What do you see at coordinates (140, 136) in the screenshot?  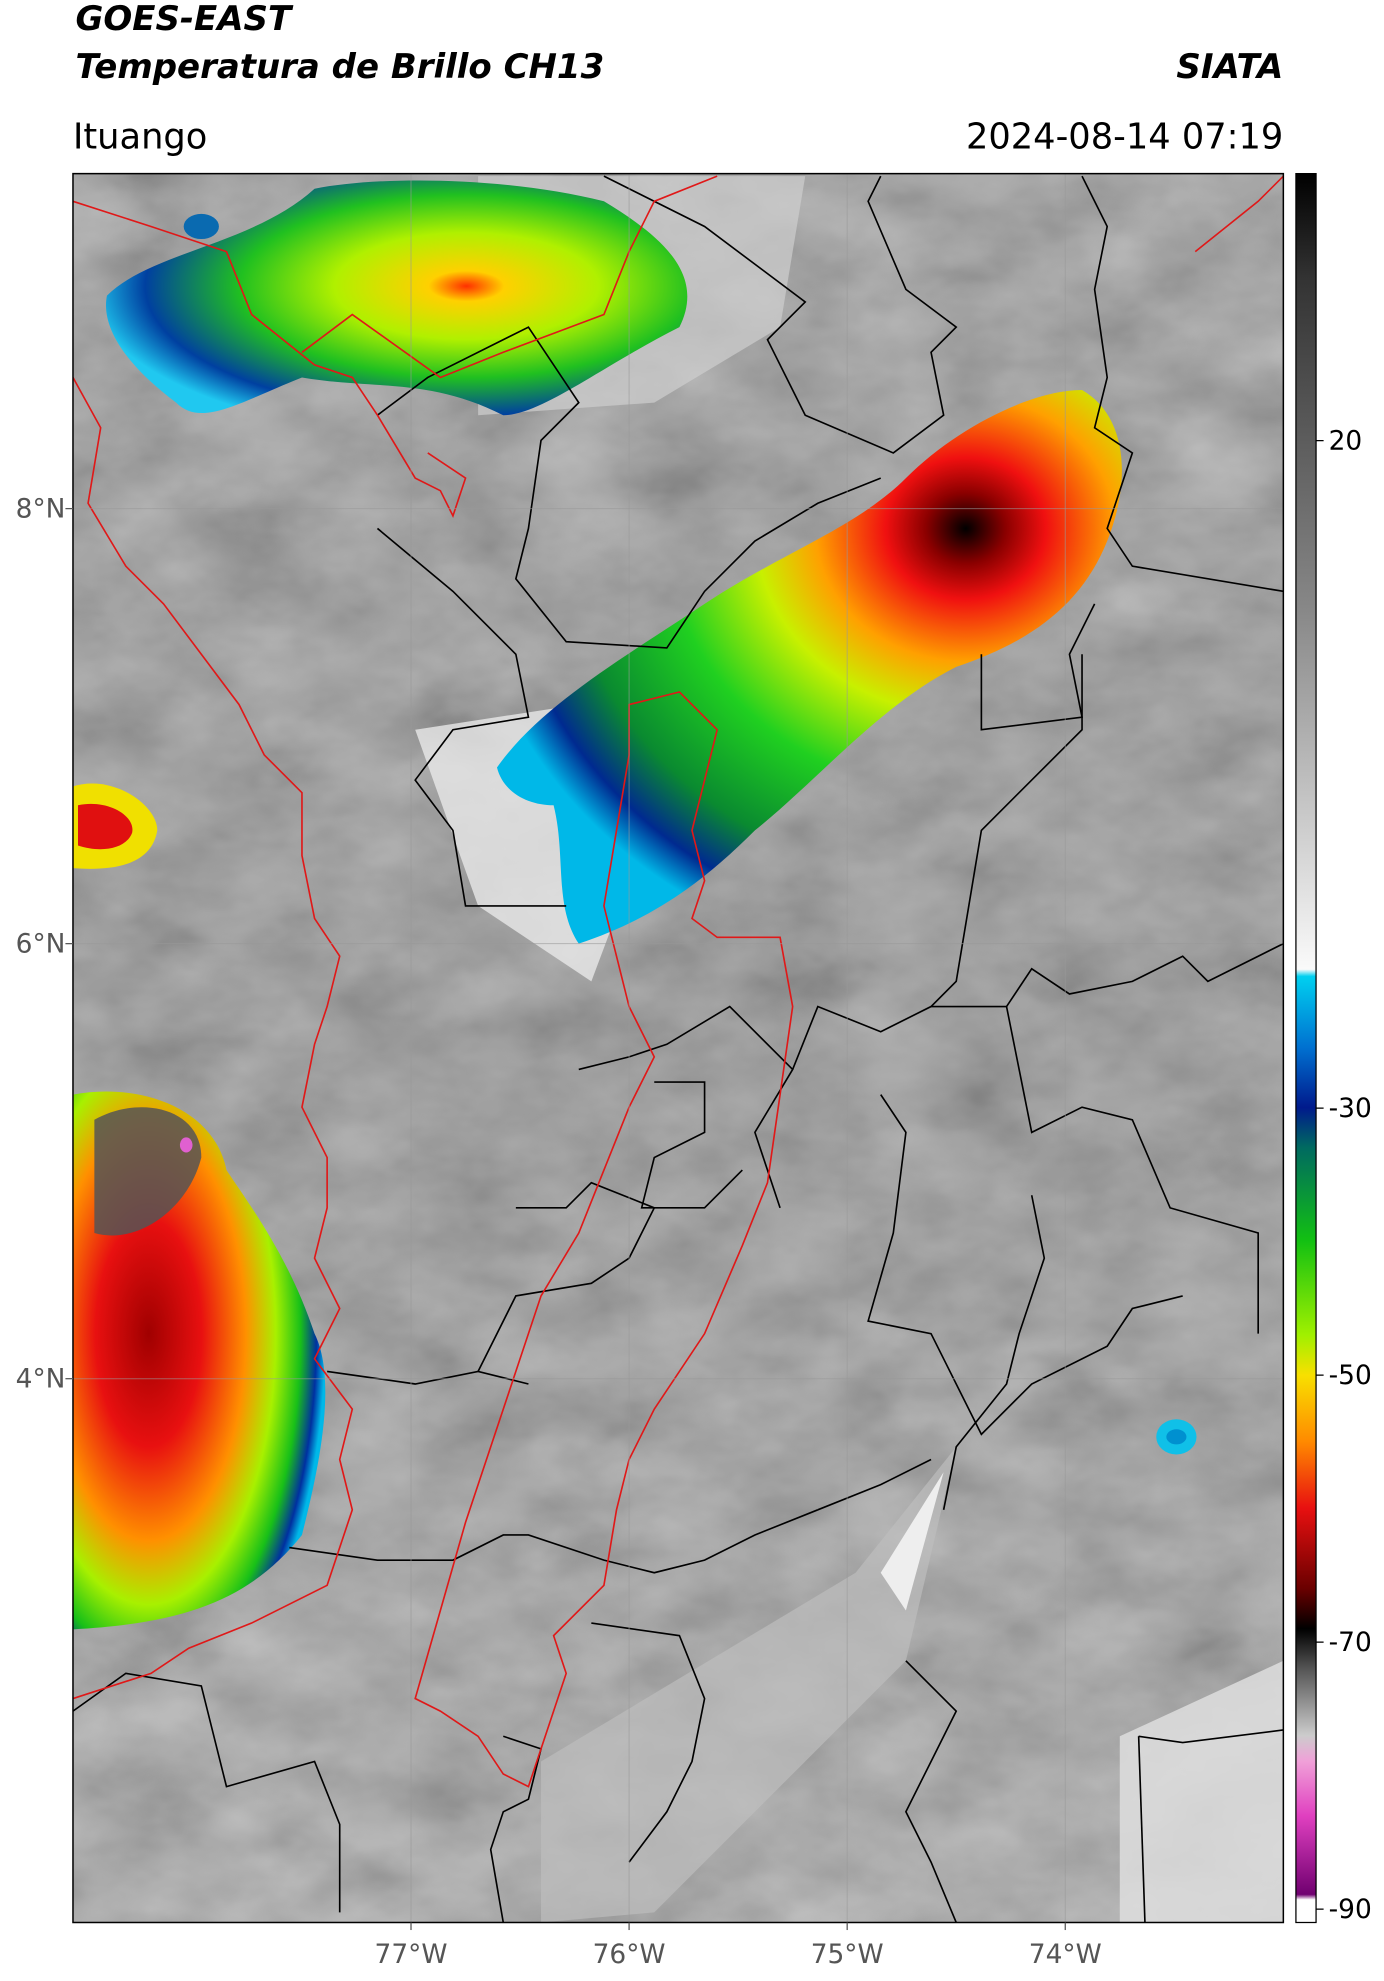 I see `location: Ituango` at bounding box center [140, 136].